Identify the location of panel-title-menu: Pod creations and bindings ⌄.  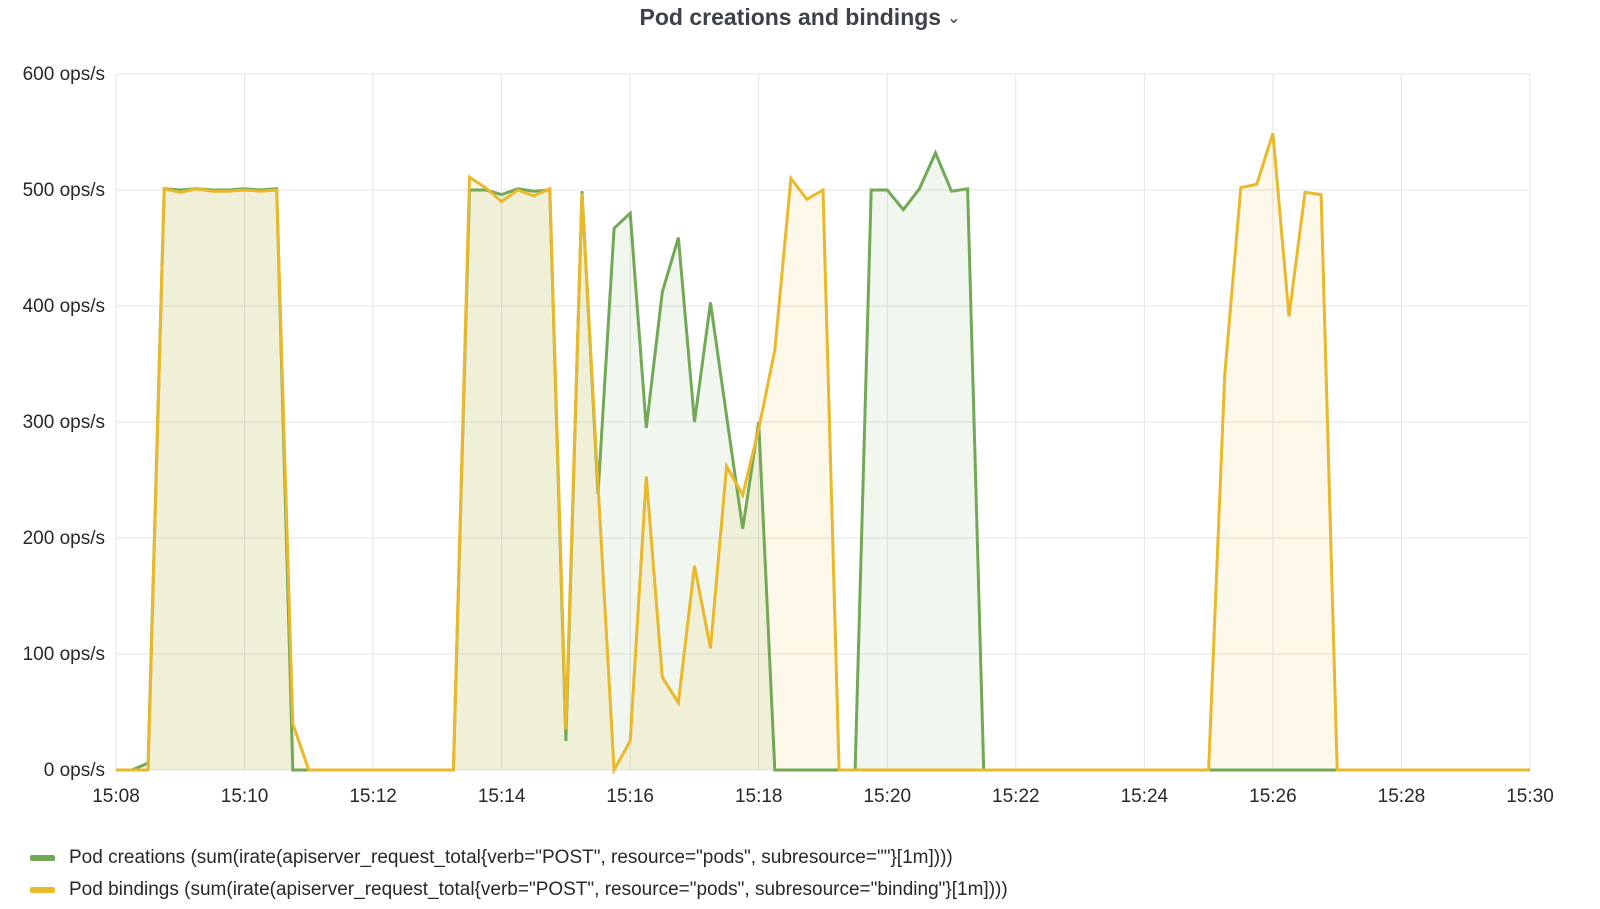
(800, 17).